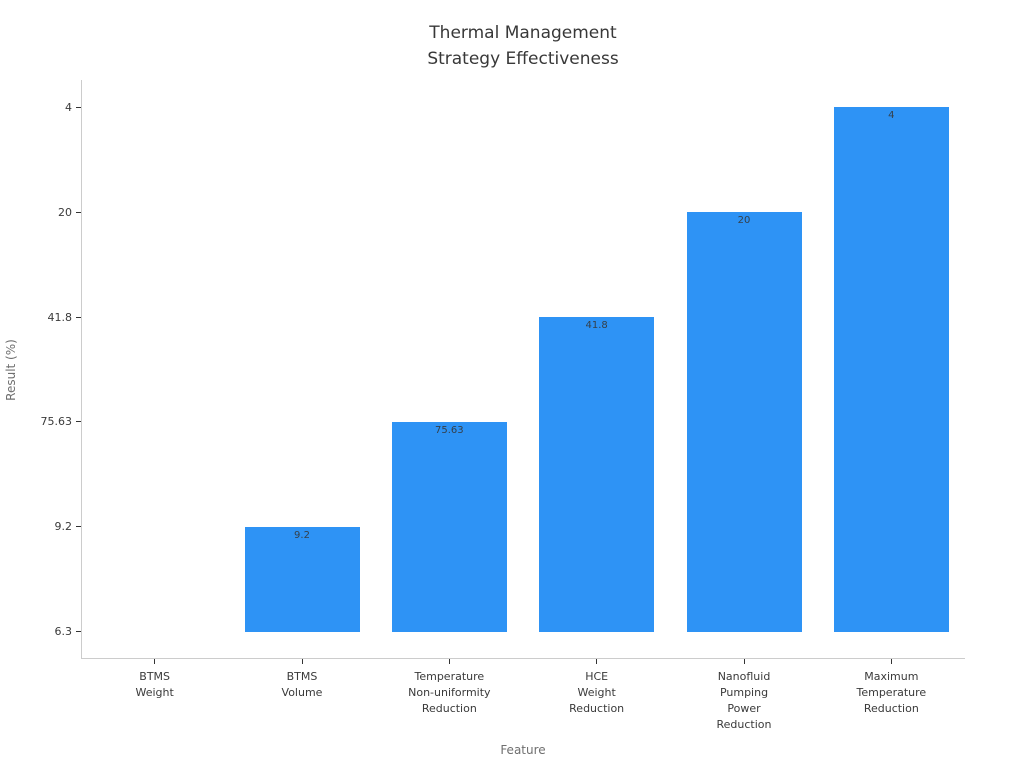 This screenshot has width=1024, height=768. What do you see at coordinates (449, 430) in the screenshot?
I see `bar-value-label: 75.63` at bounding box center [449, 430].